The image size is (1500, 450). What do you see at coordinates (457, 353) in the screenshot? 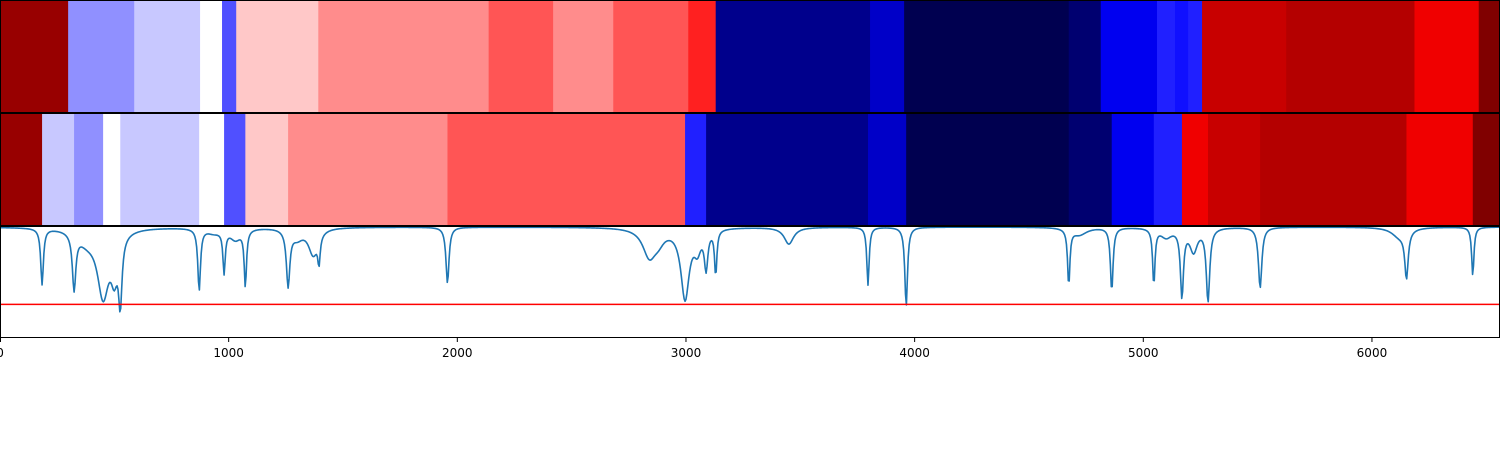
I see `x-tick-label: 2000` at bounding box center [457, 353].